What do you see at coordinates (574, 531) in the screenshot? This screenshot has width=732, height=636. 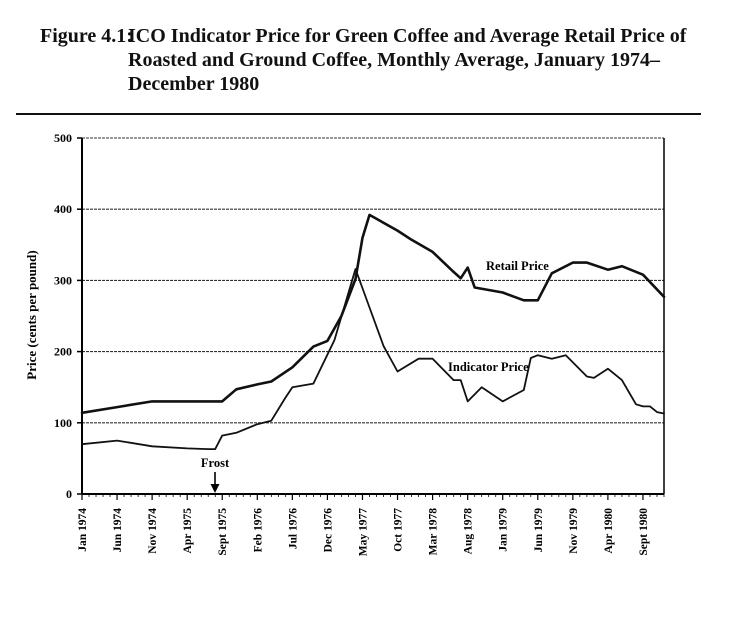 I see `x-tick-label-14: Nov 1979` at bounding box center [574, 531].